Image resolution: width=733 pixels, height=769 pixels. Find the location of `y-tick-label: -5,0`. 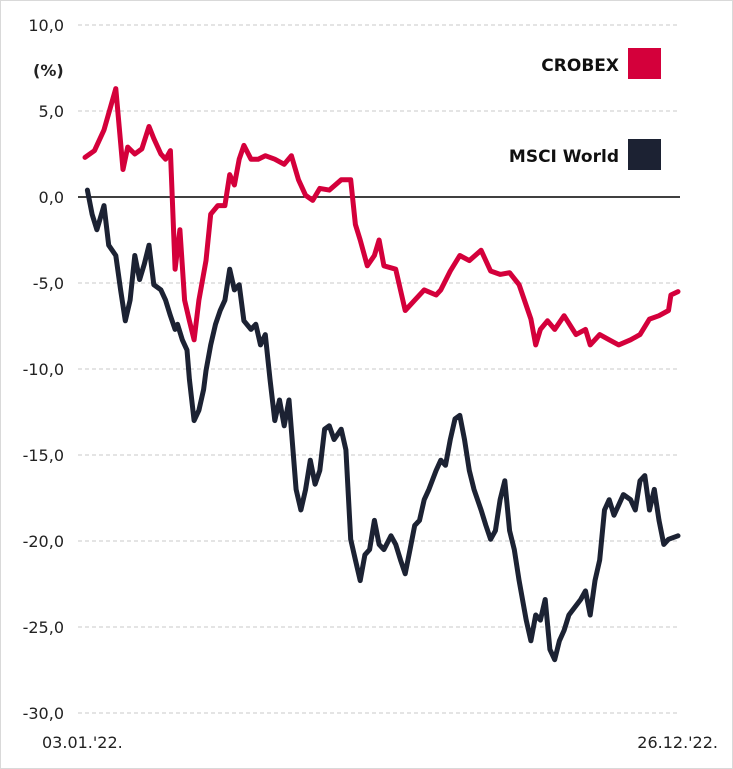

y-tick-label: -5,0 is located at coordinates (48, 283).